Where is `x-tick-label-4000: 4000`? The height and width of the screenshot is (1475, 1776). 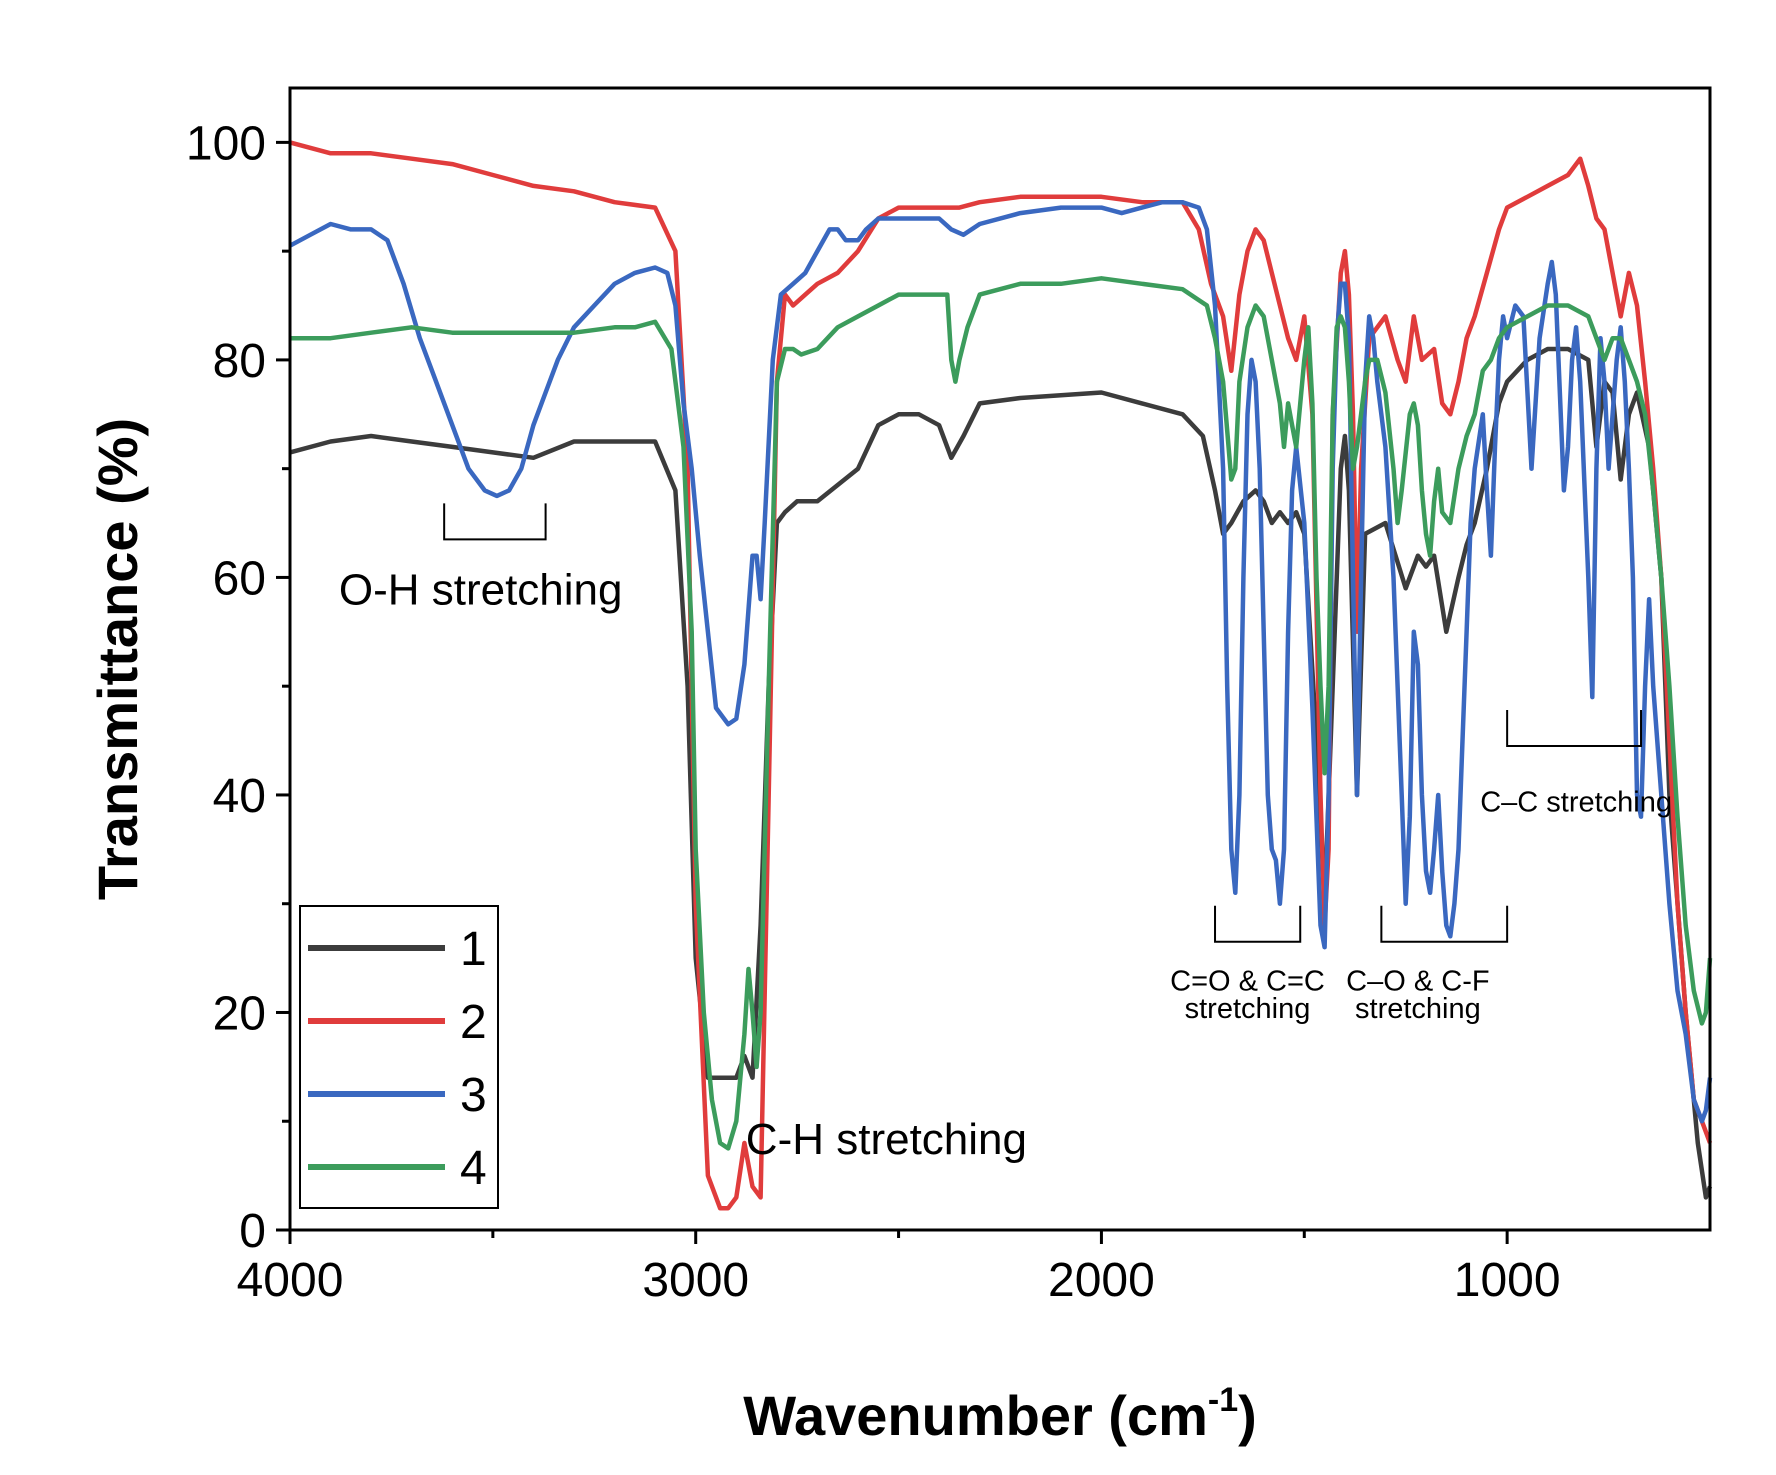 x-tick-label-4000: 4000 is located at coordinates (290, 1280).